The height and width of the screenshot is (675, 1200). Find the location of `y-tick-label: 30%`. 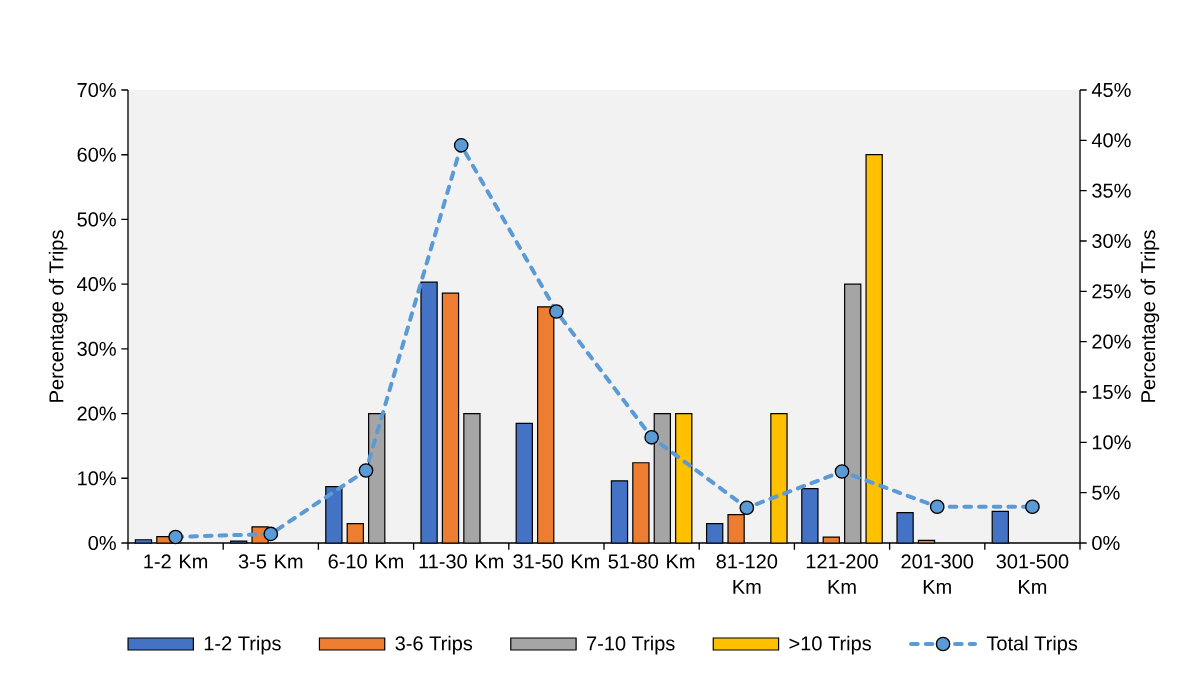

y-tick-label: 30% is located at coordinates (96, 348).